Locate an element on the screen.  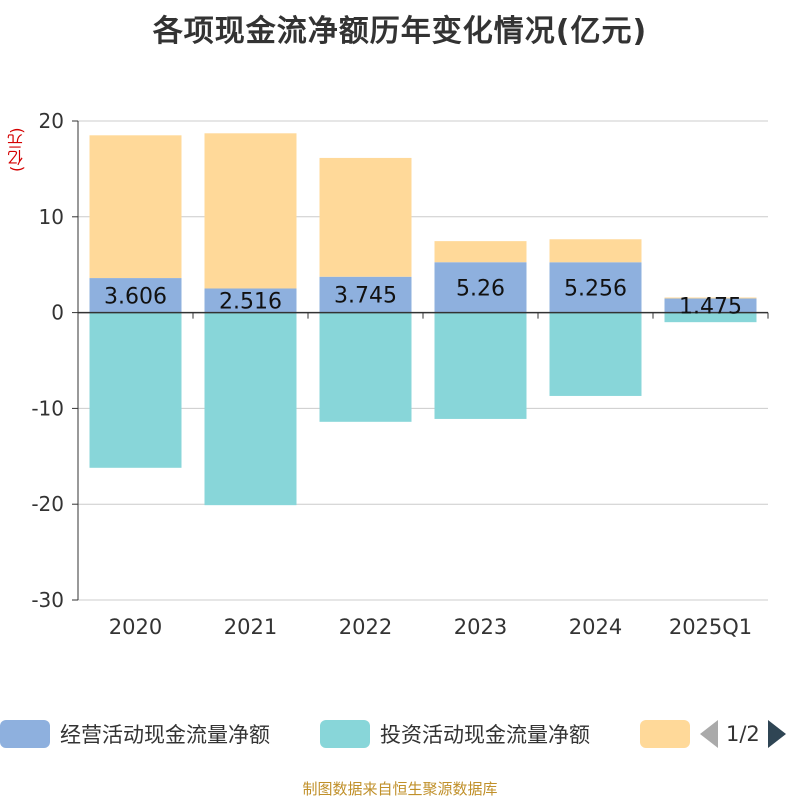
data-label: 3.745 is located at coordinates (365, 296).